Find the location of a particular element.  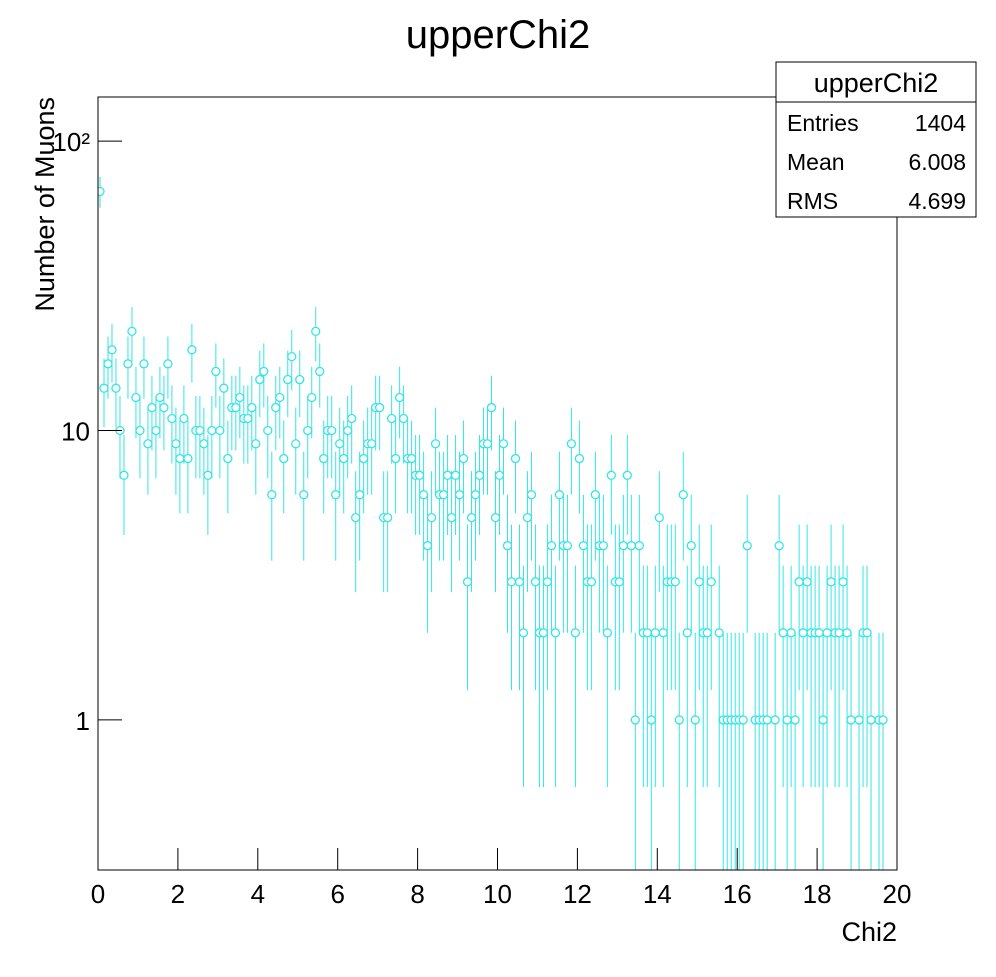

y-axis-label: Number of Muons is located at coordinates (45, 204).